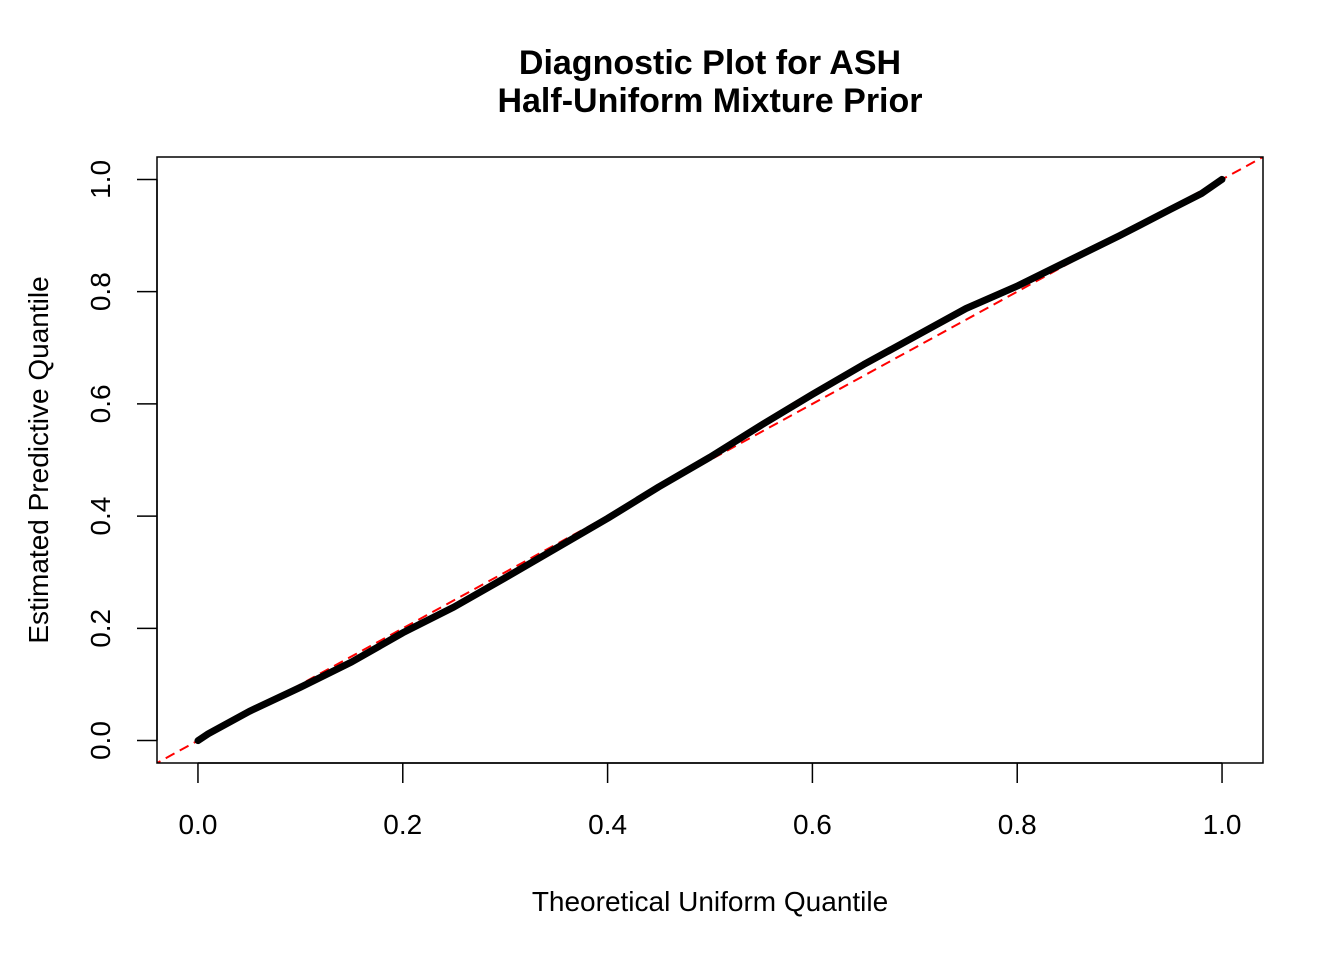 The width and height of the screenshot is (1344, 960). What do you see at coordinates (38, 459) in the screenshot?
I see `y-axis-label: Estimated Predictive Quantile` at bounding box center [38, 459].